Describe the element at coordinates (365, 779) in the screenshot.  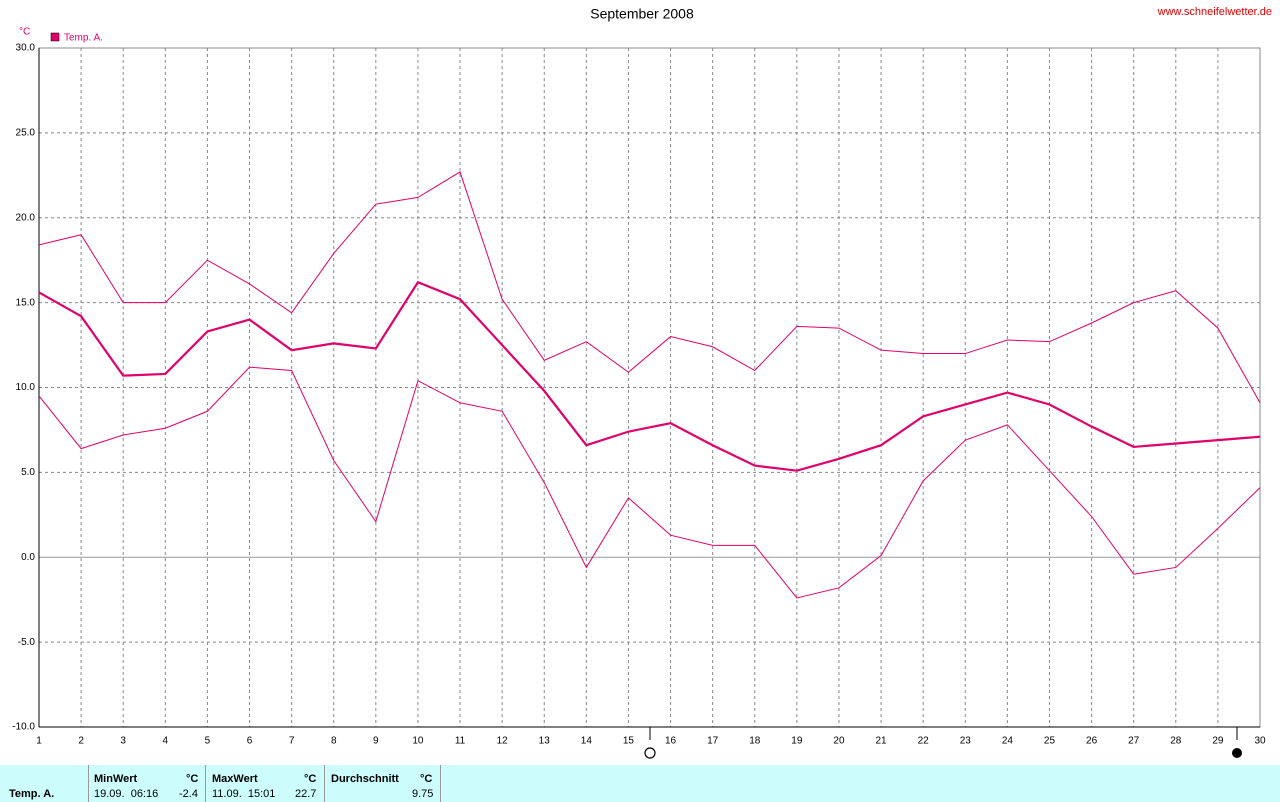
I see `avg-header: Durchschnitt` at that location.